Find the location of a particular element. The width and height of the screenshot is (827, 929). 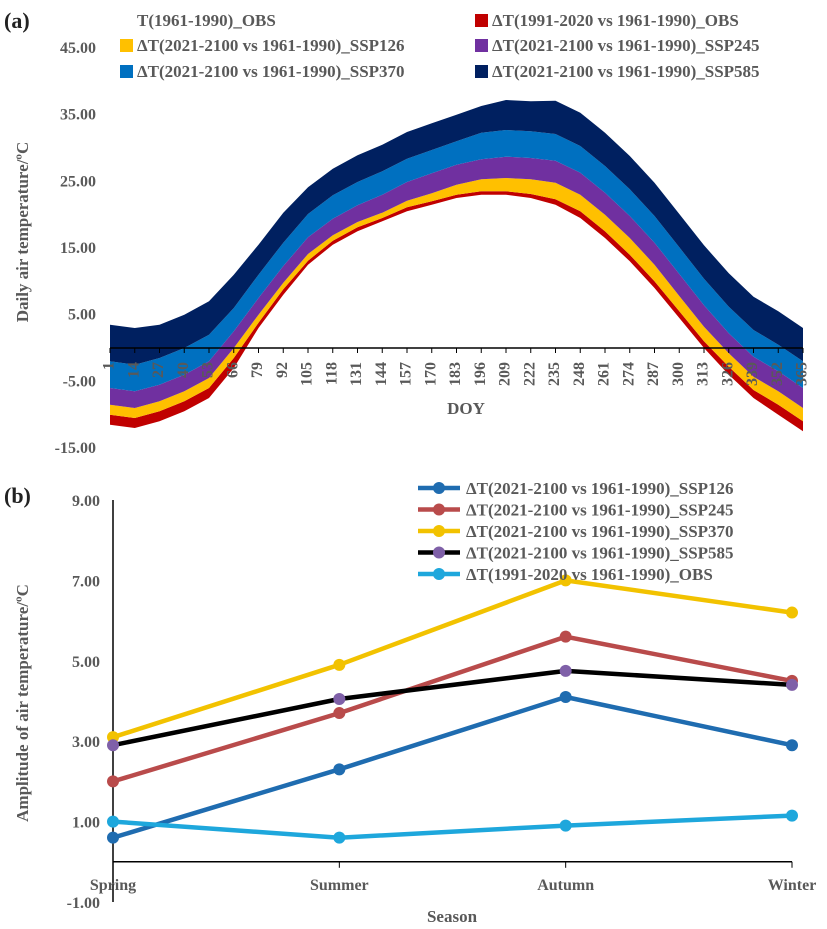

panel-b-y-axis-title: Amplitude of air temperature/ºC is located at coordinates (22, 703).